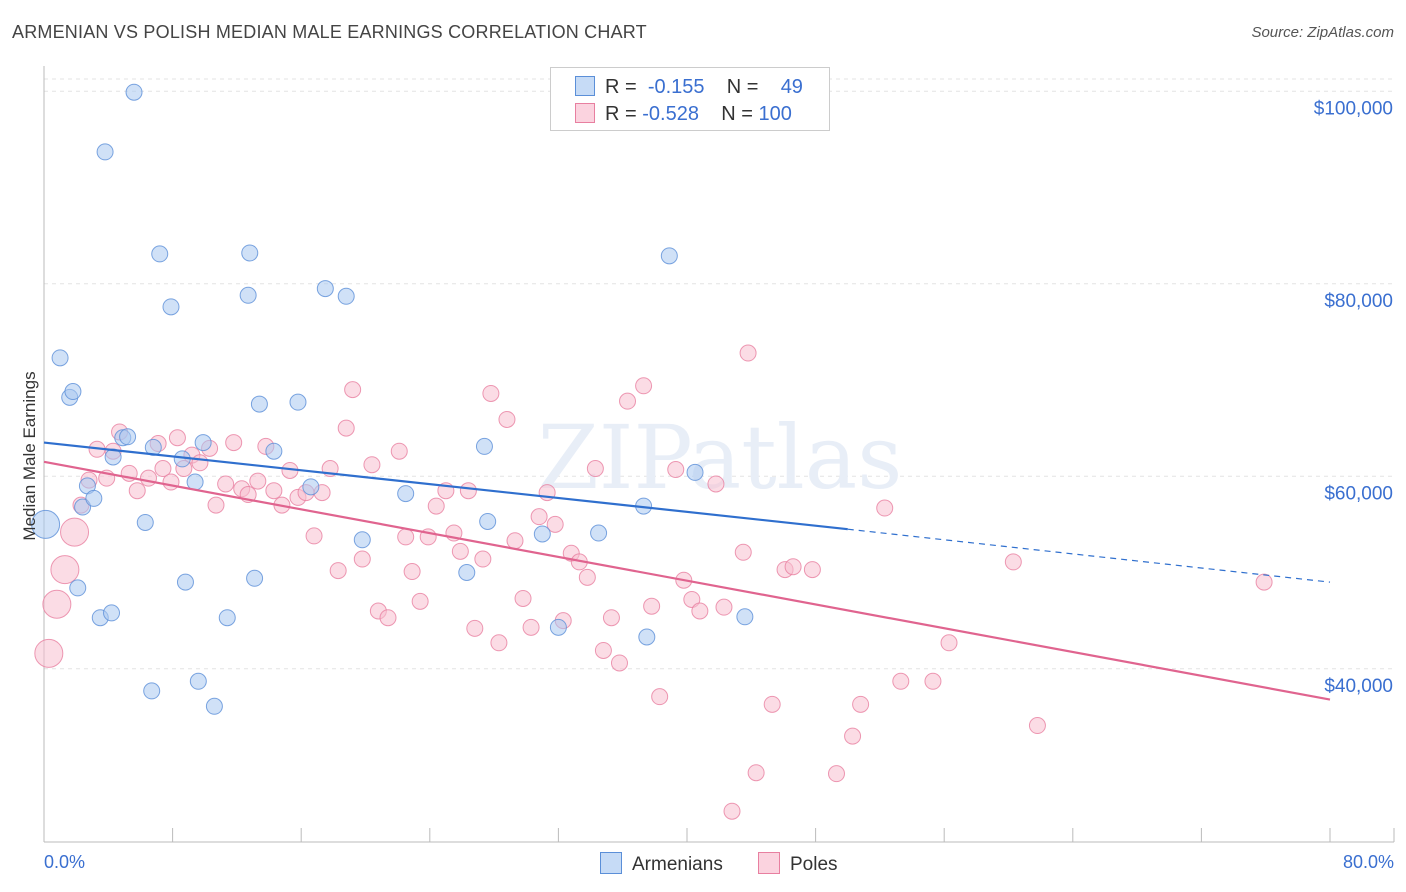 The image size is (1406, 892). I want to click on y-axis-label: Median Male Earnings, so click(29, 456).